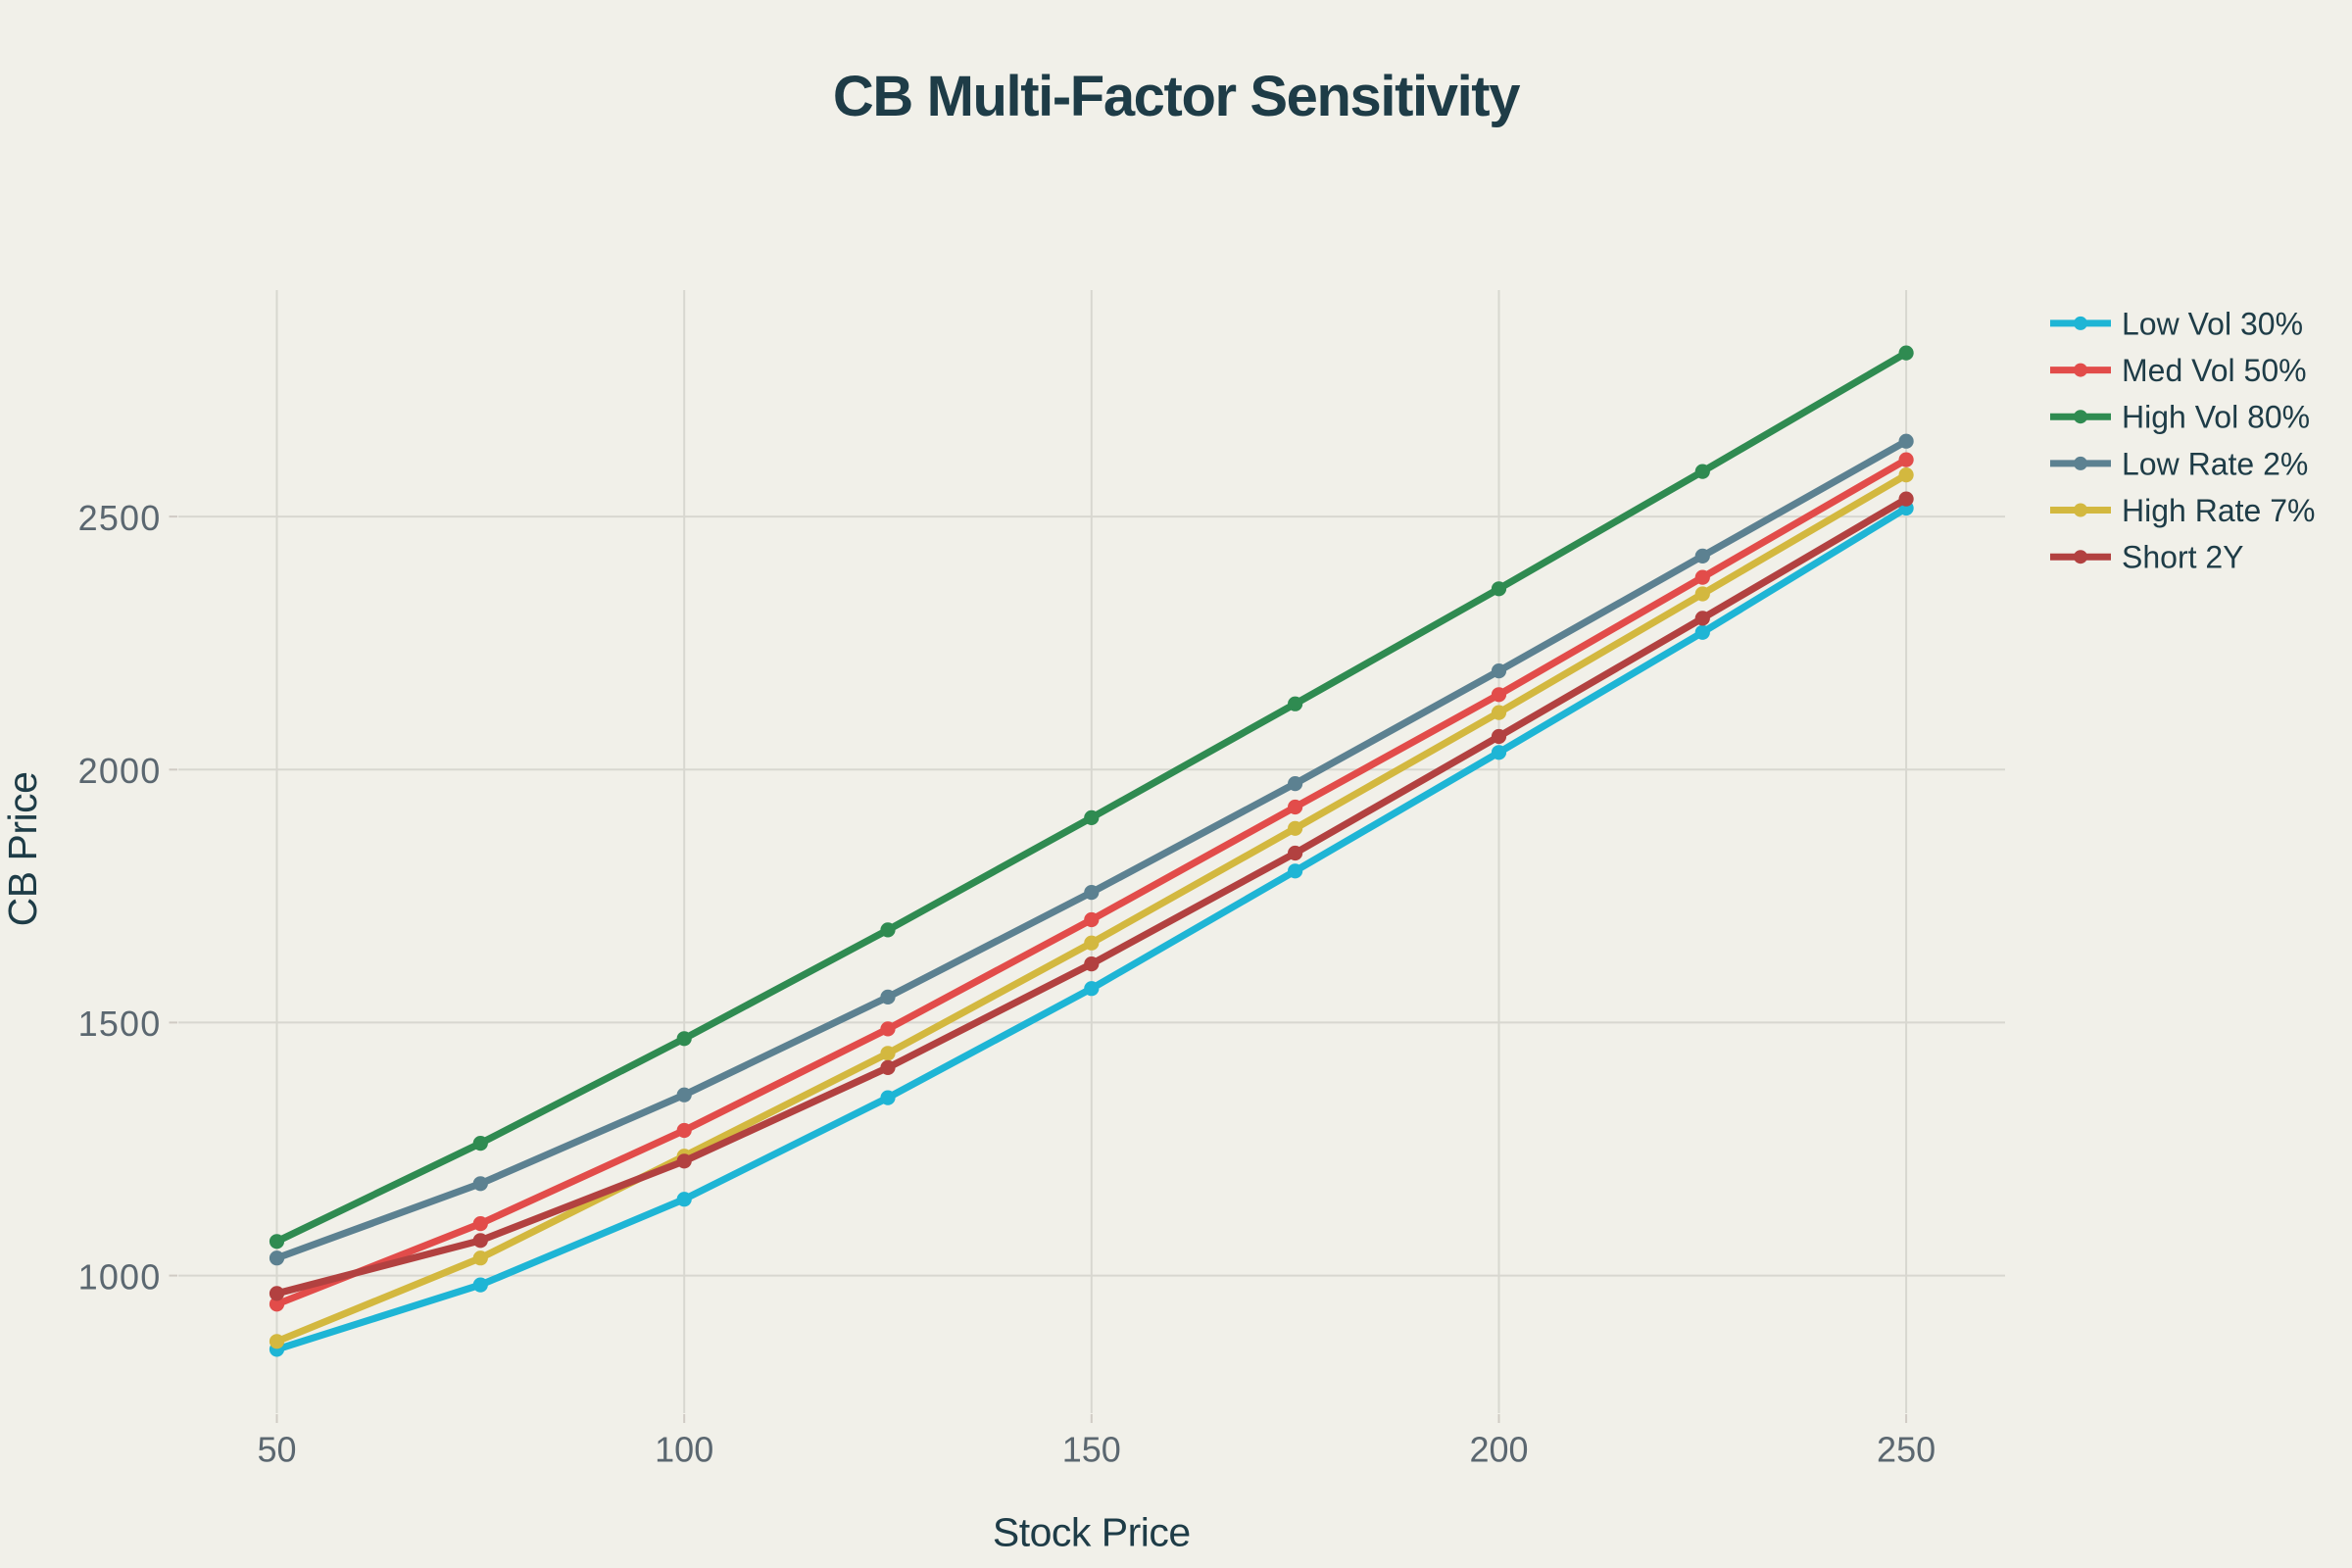 The height and width of the screenshot is (1568, 2352). Describe the element at coordinates (2183, 557) in the screenshot. I see `svg-text: Short 2Y` at that location.